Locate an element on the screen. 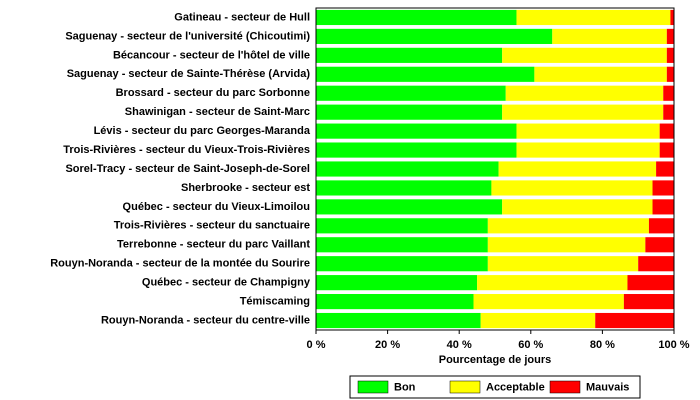 This screenshot has height=400, width=700. category-label: Sherbrooke - secteur est is located at coordinates (245, 188).